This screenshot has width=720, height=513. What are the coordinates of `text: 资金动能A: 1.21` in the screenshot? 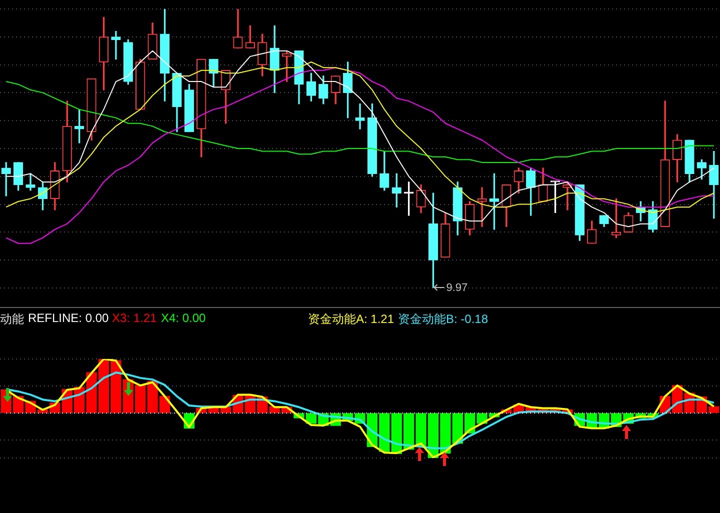 It's located at (351, 319).